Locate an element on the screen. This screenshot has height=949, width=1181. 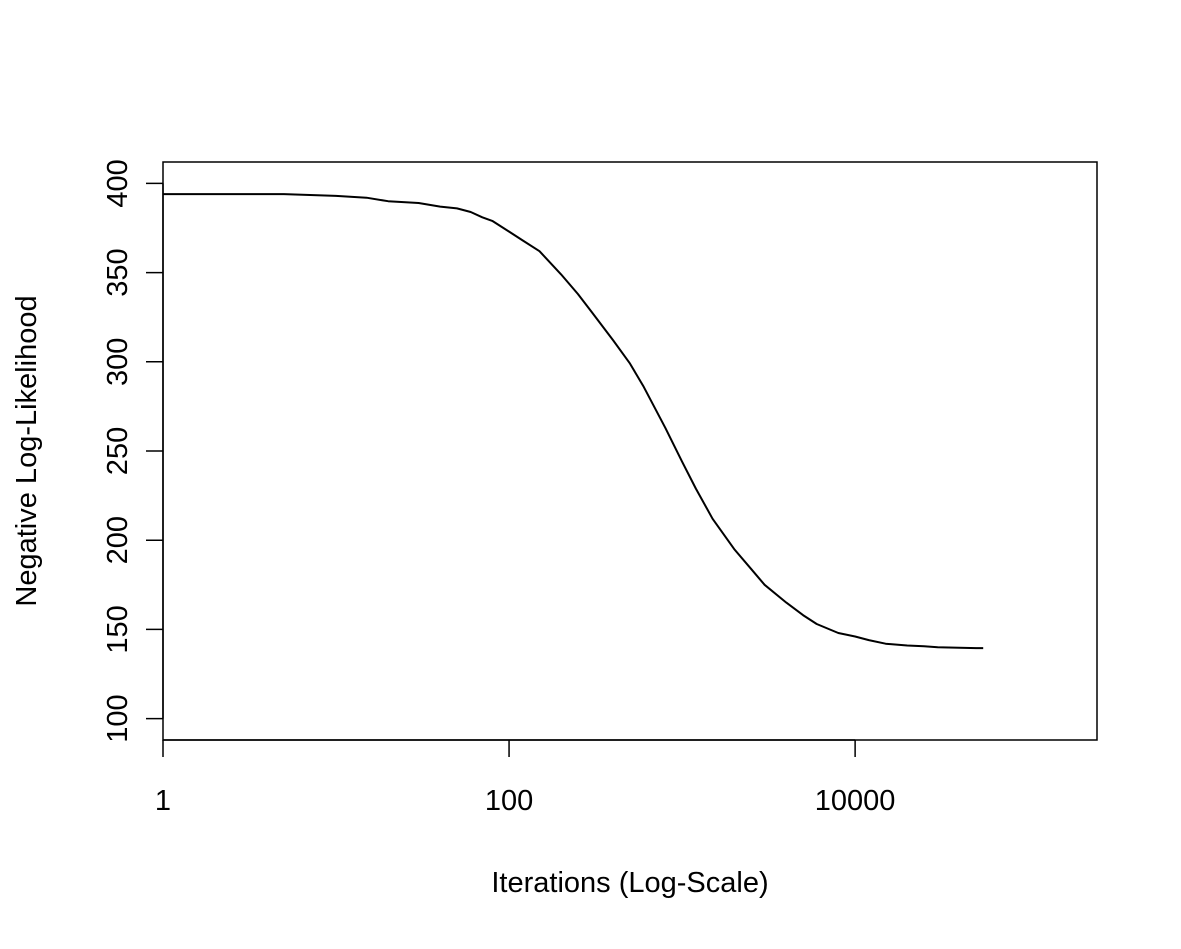
y-axis: 100 150 200 250 300 350 400 is located at coordinates (133, 451).